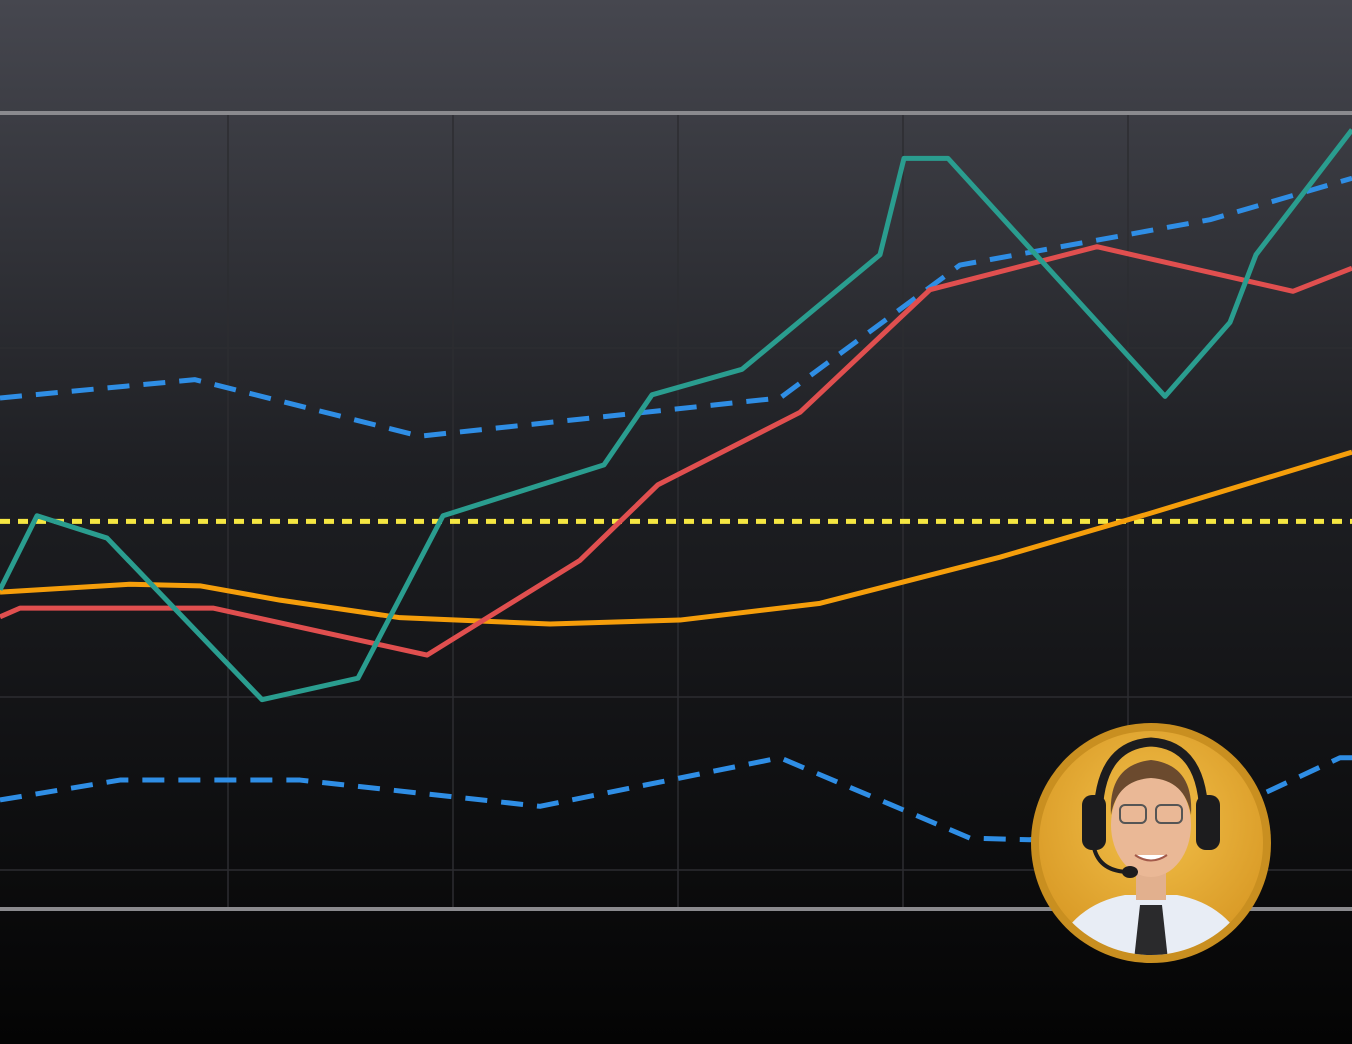  What do you see at coordinates (676, 799) in the screenshot?
I see `series-line` at bounding box center [676, 799].